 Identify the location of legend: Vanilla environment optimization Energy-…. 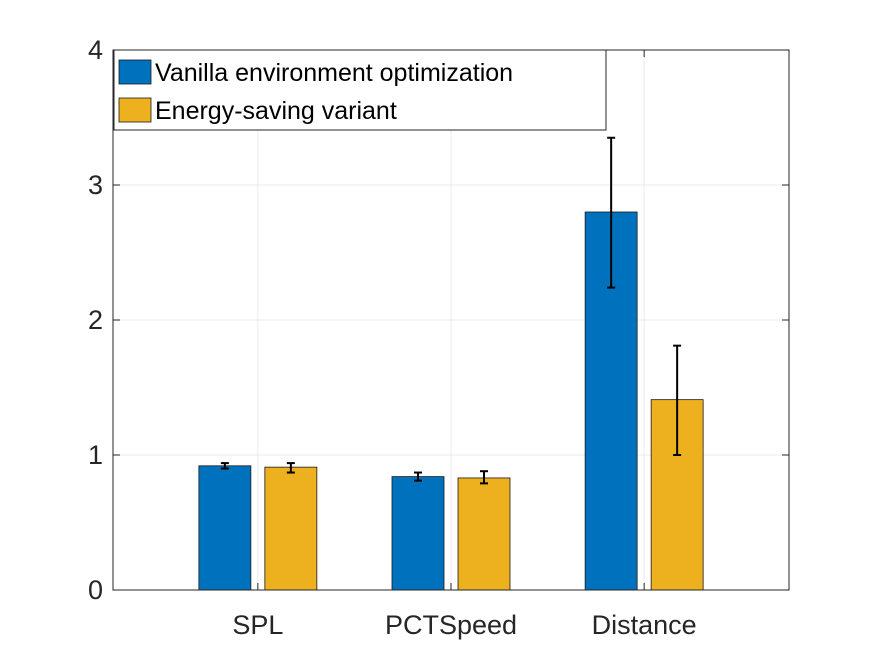
(360, 90).